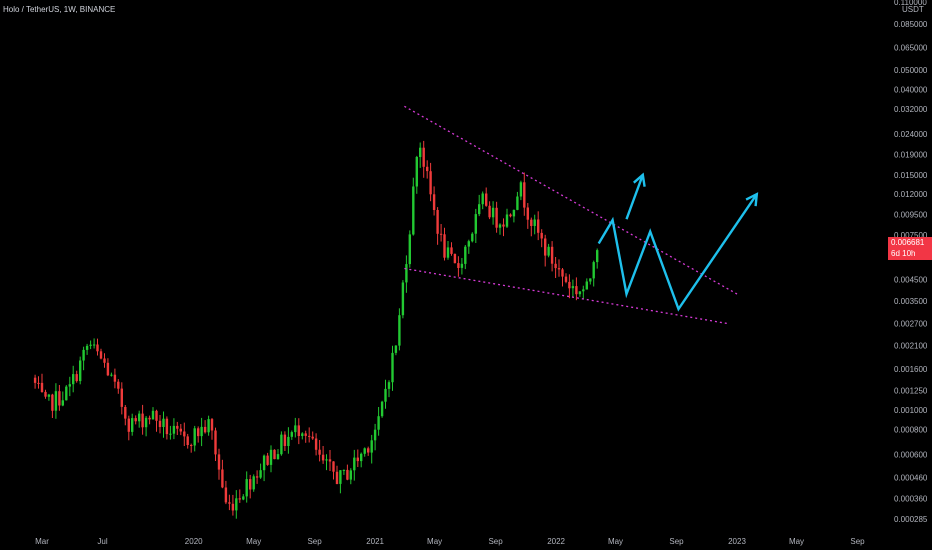 Image resolution: width=932 pixels, height=550 pixels. Describe the element at coordinates (911, 454) in the screenshot. I see `price-tick-label: 0.000600` at that location.